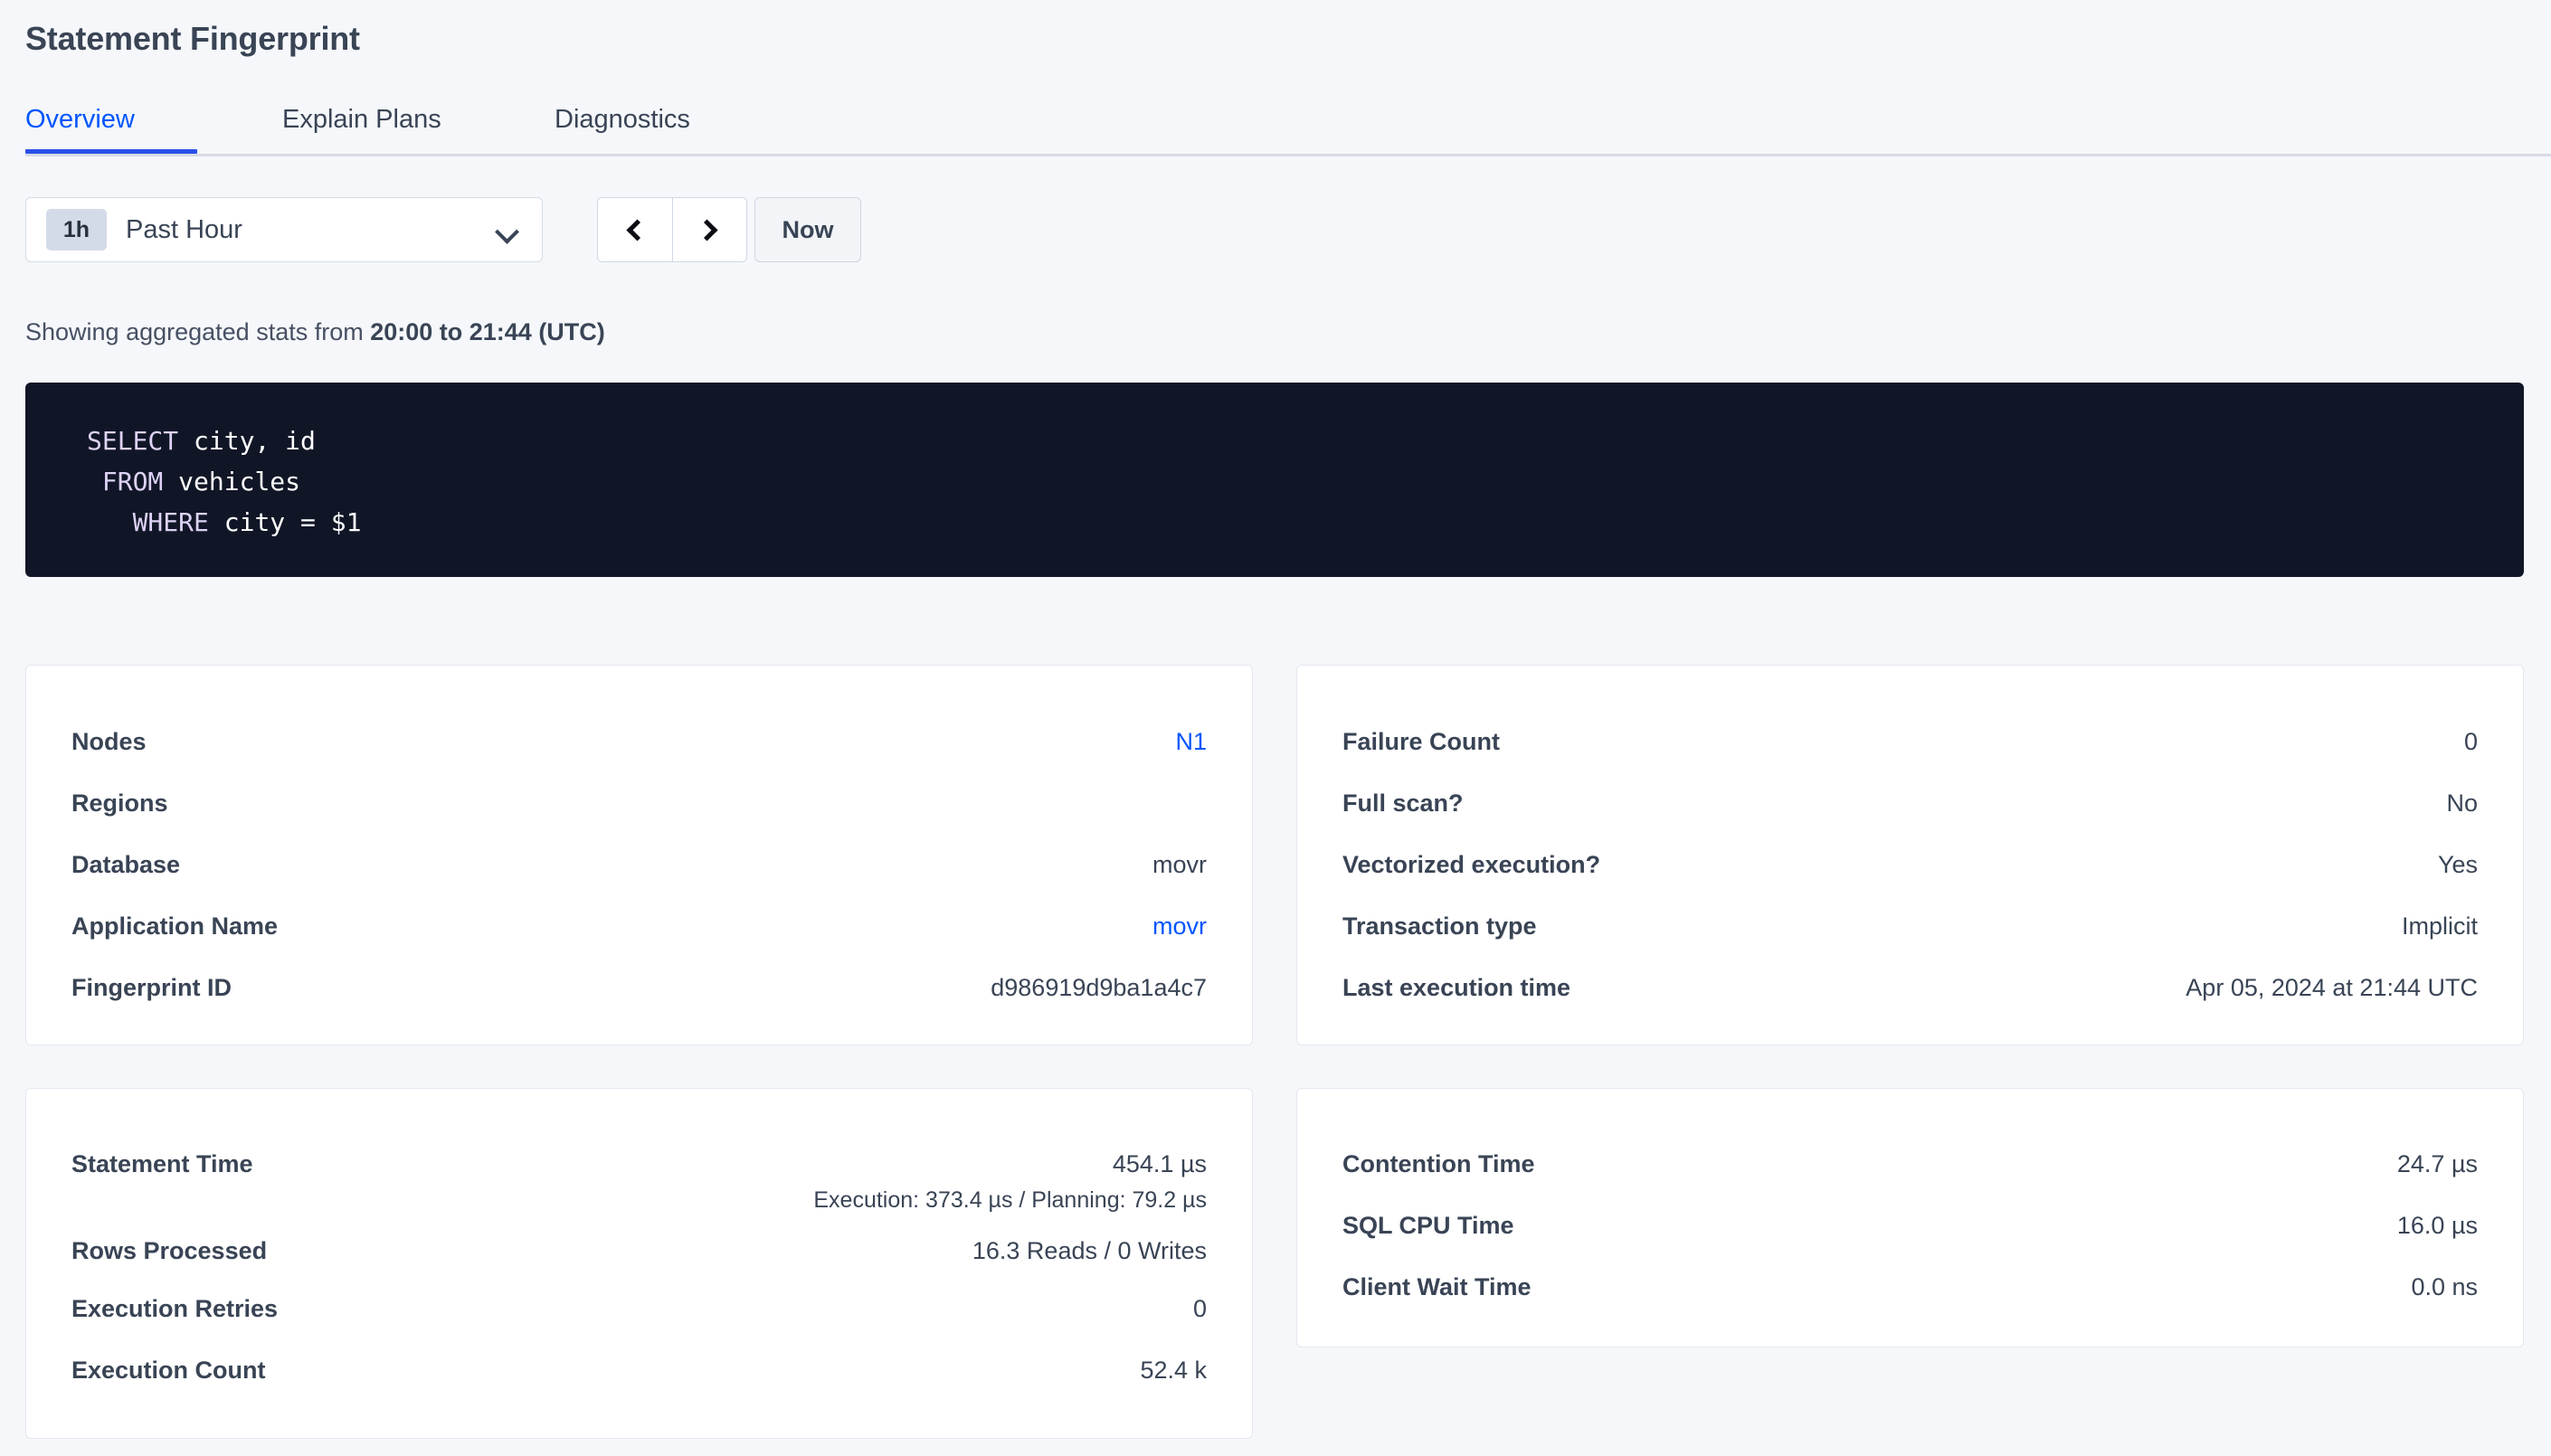 Image resolution: width=2551 pixels, height=1456 pixels. I want to click on page-title: Statement Fingerprint, so click(192, 38).